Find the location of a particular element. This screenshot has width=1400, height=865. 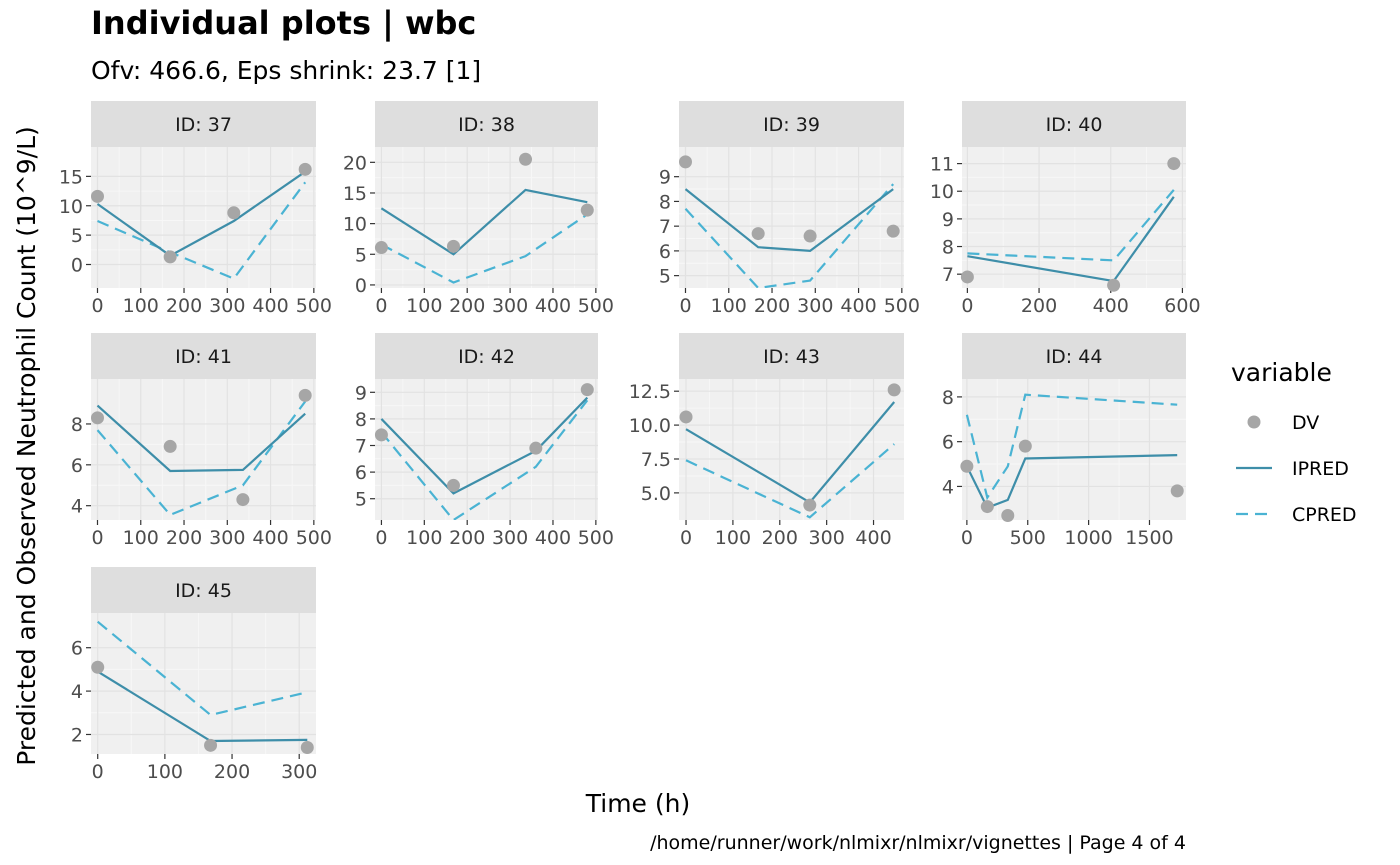

y-tick-label: 10 is located at coordinates (355, 225).